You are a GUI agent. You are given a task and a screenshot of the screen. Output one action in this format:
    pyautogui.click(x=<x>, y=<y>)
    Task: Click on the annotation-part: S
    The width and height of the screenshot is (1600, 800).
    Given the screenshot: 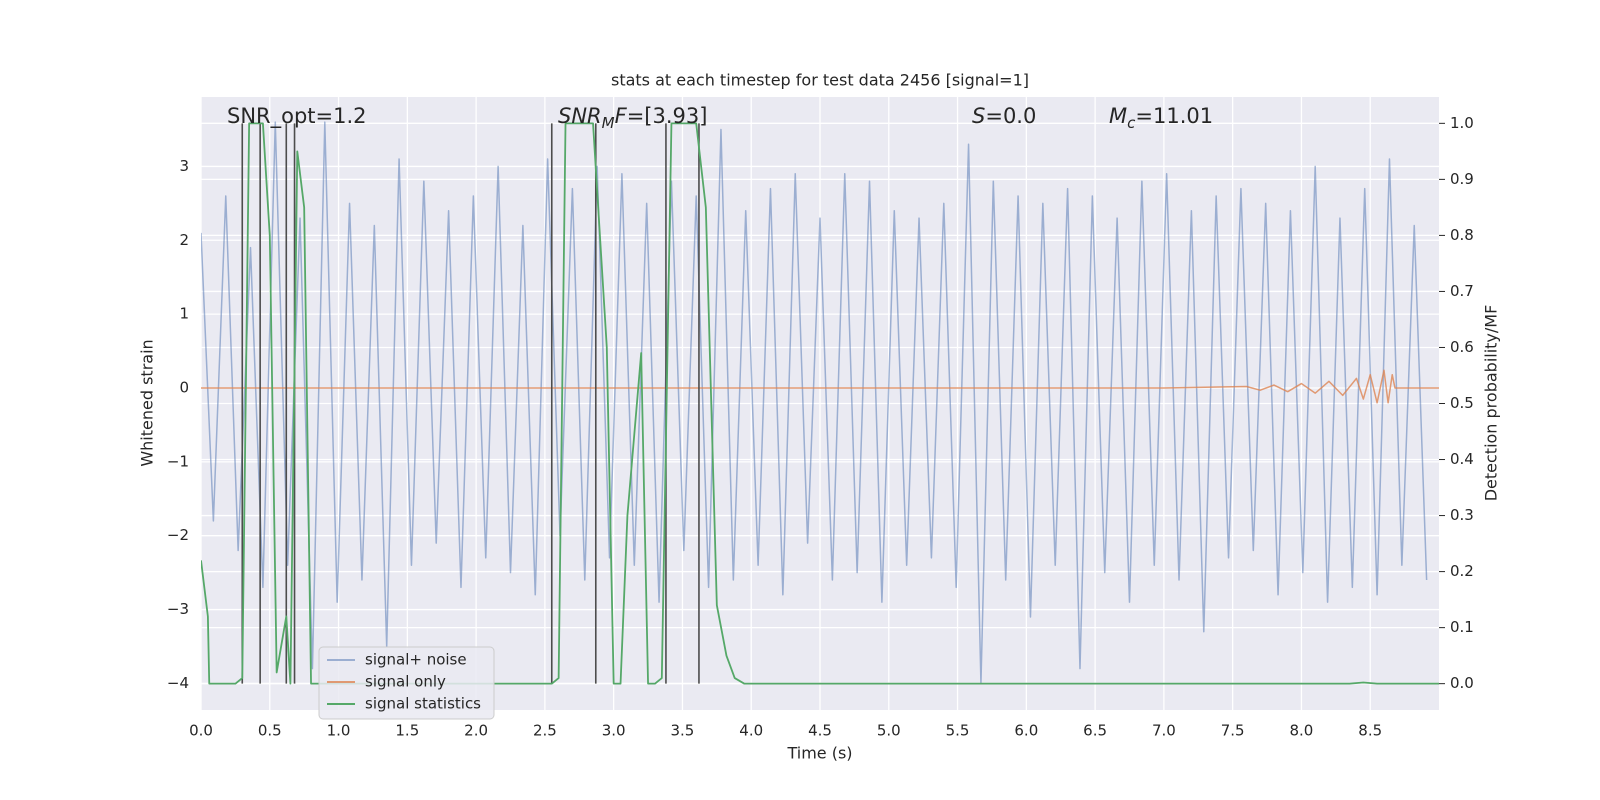 What is the action you would take?
    pyautogui.click(x=978, y=116)
    